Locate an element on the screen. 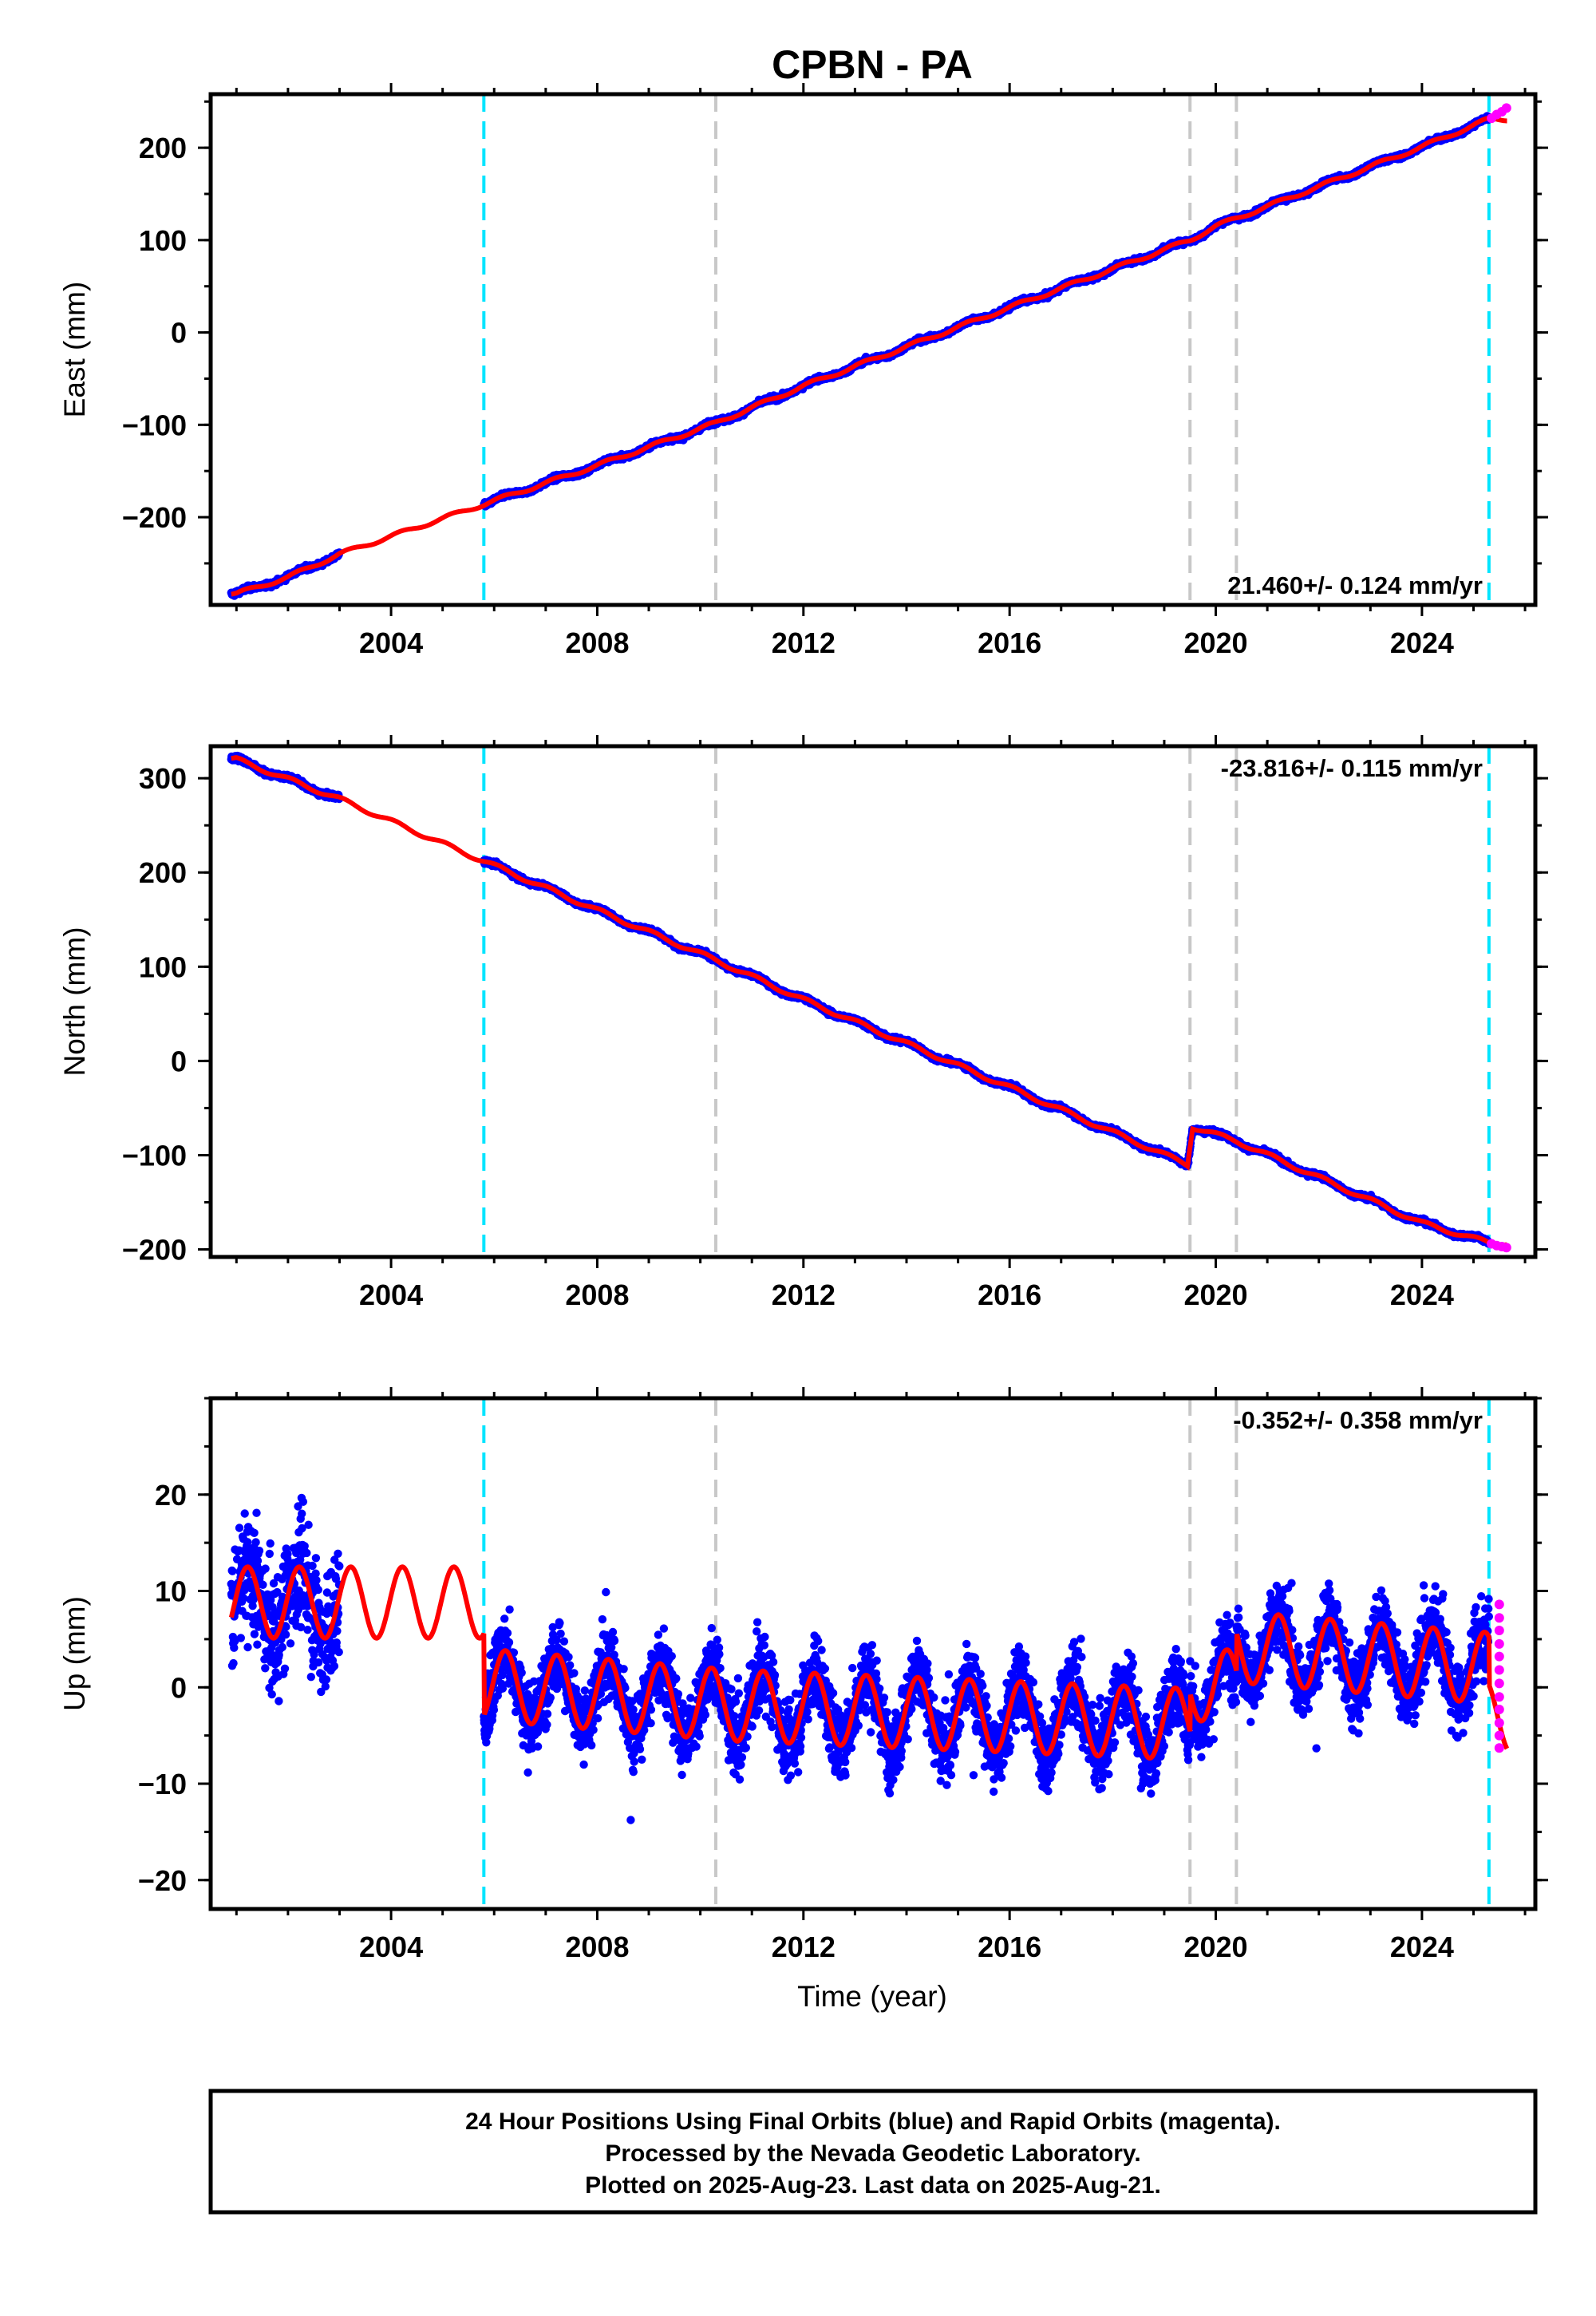 The image size is (1596, 2316). y-tick-label: 200 is located at coordinates (163, 148).